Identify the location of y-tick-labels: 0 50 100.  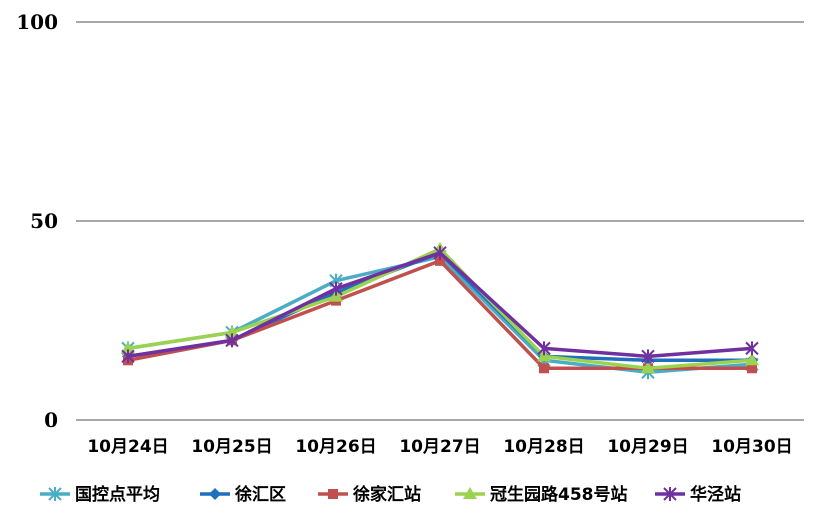
(37, 221).